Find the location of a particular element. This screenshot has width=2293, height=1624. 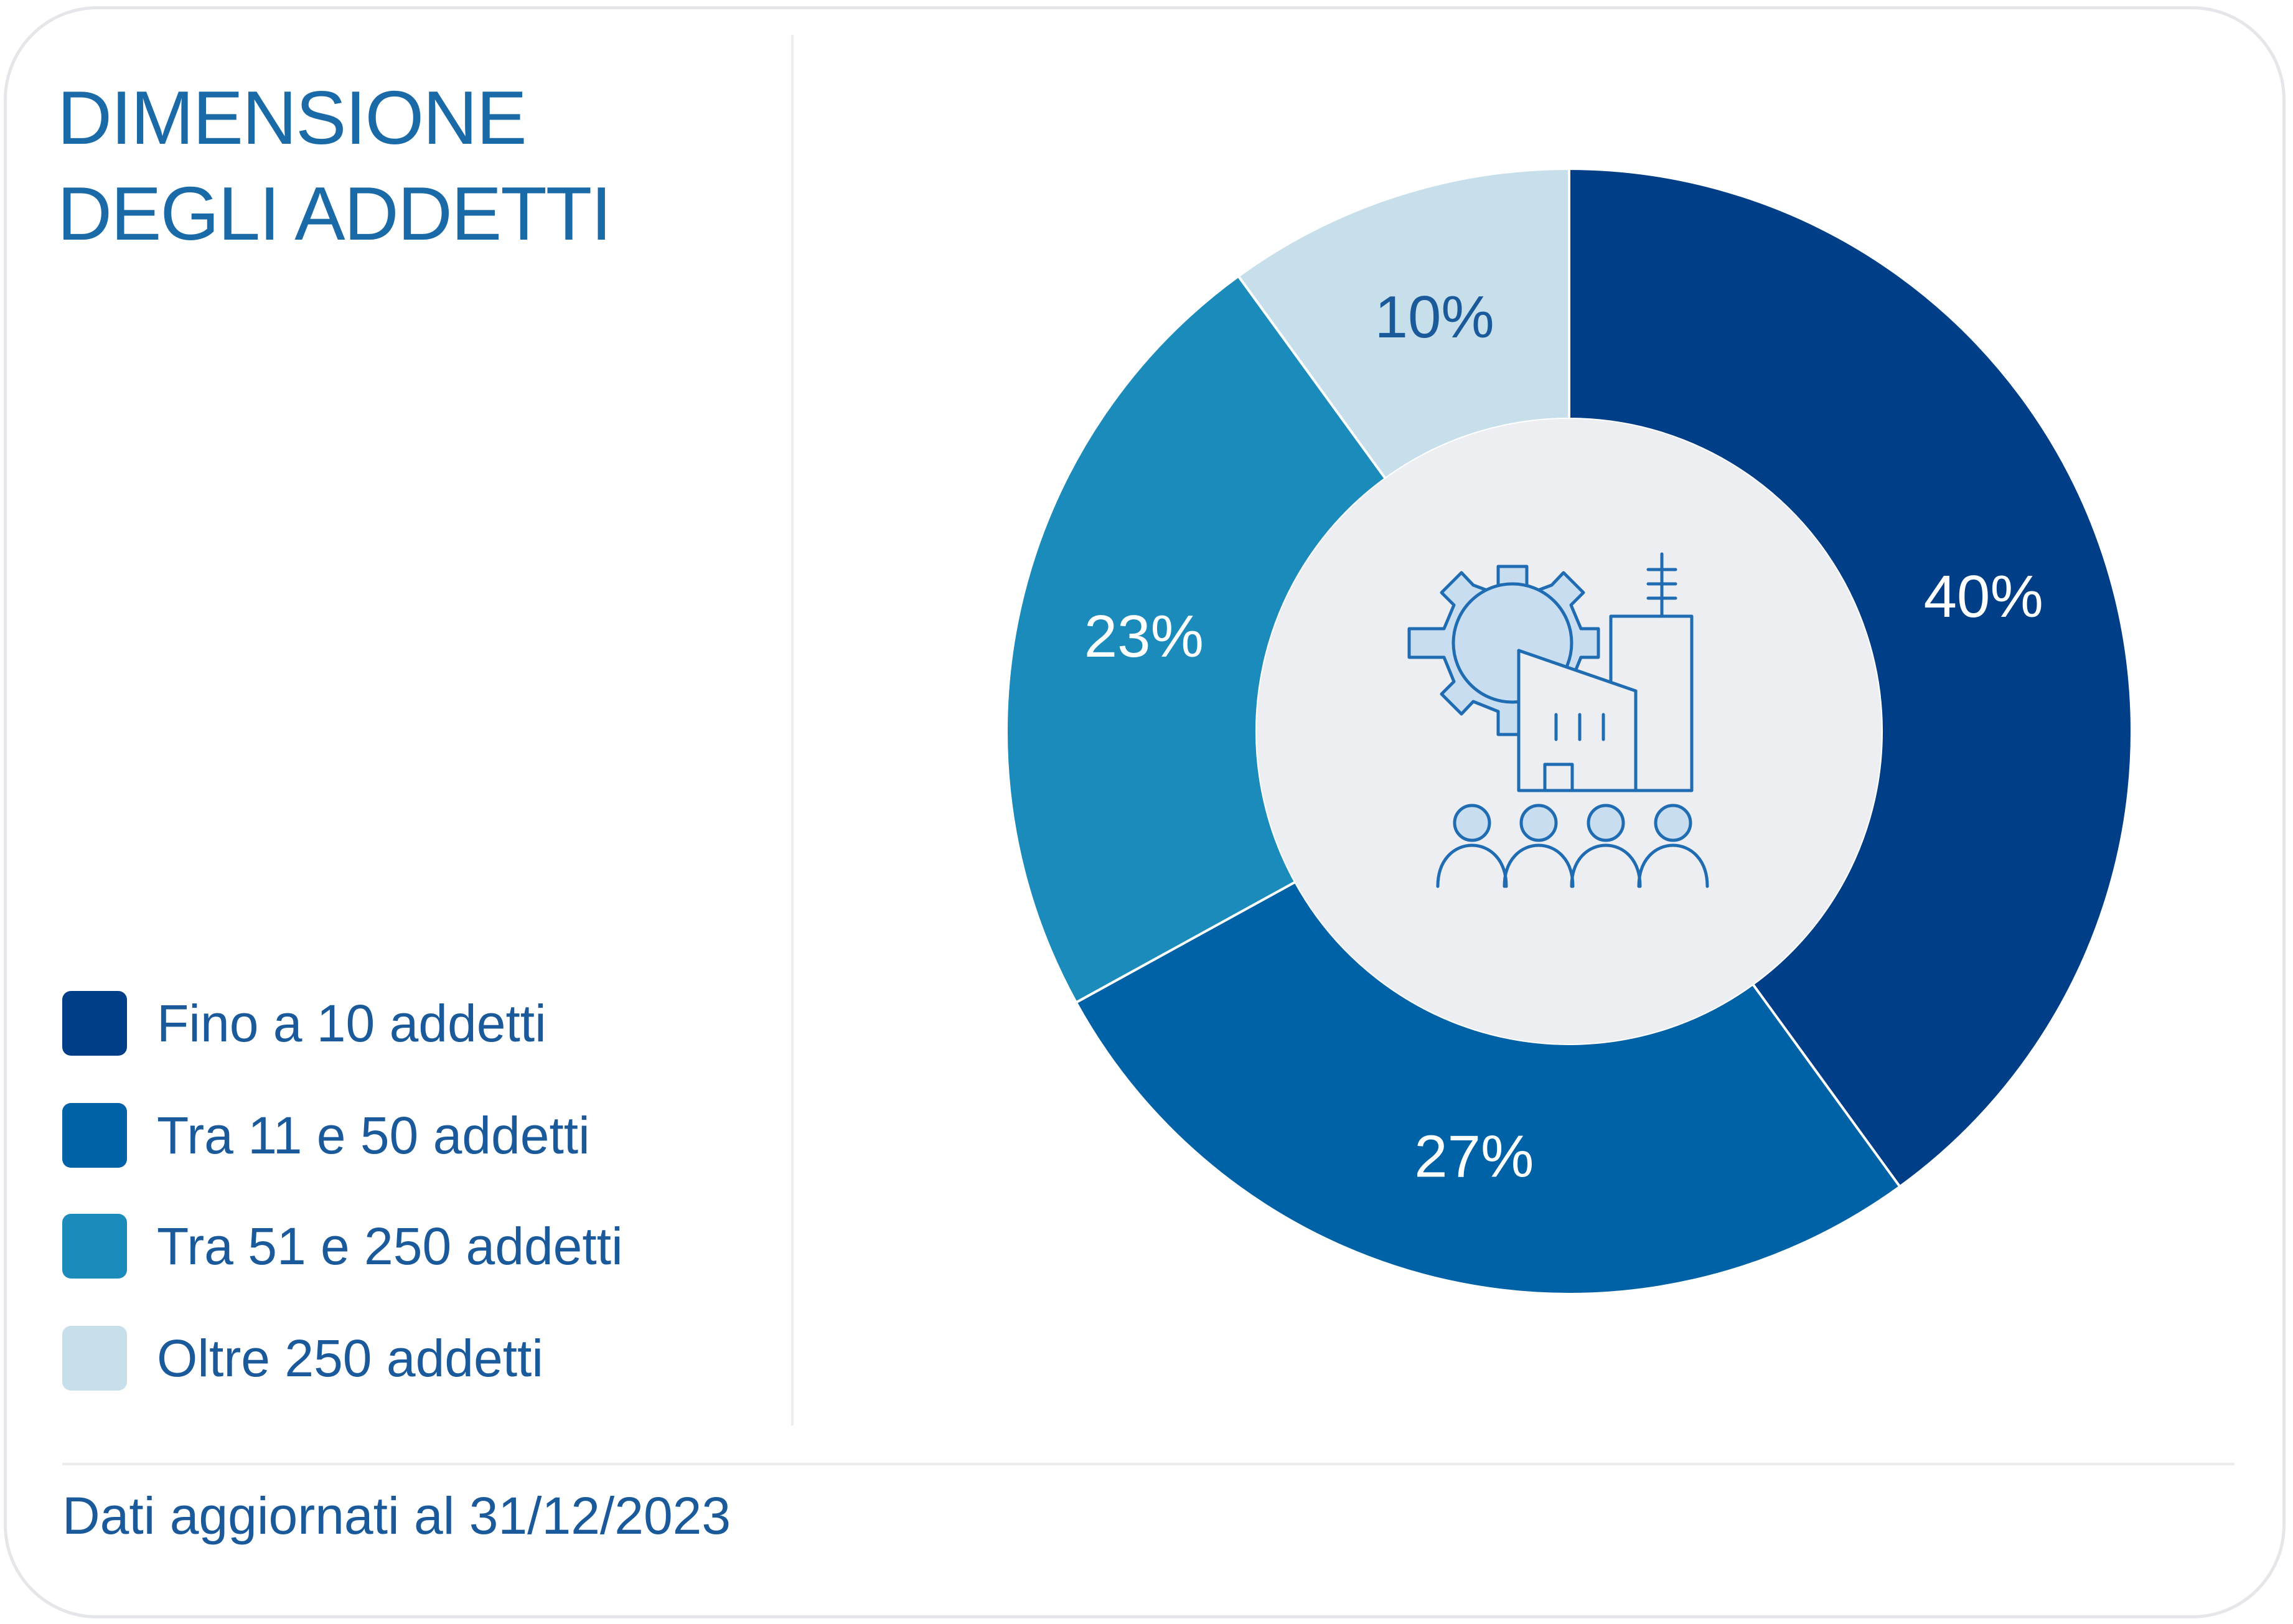

data-label-fino-10: 40% is located at coordinates (1983, 596).